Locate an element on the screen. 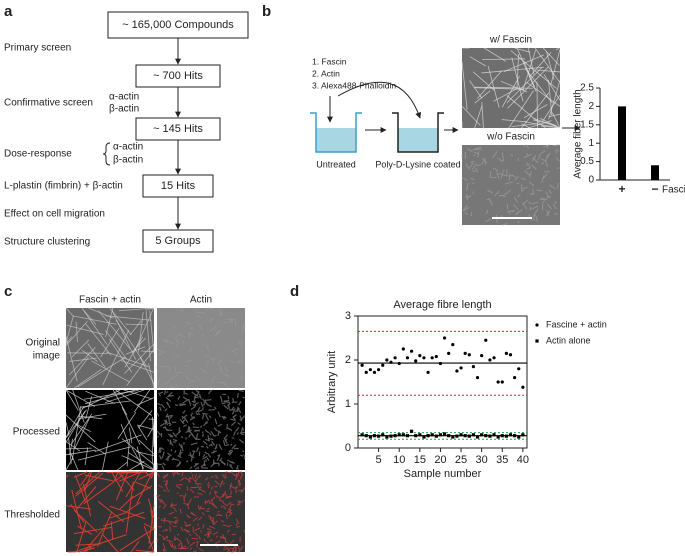 The height and width of the screenshot is (556, 685). step-label: Structure clustering is located at coordinates (47, 242).